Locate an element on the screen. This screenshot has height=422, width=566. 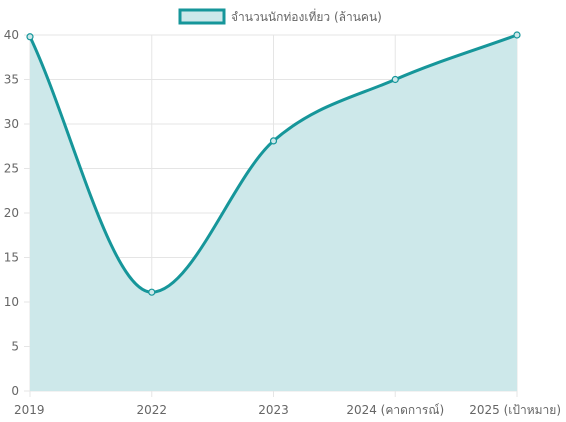
y-tick-label: 35 is located at coordinates (11, 80).